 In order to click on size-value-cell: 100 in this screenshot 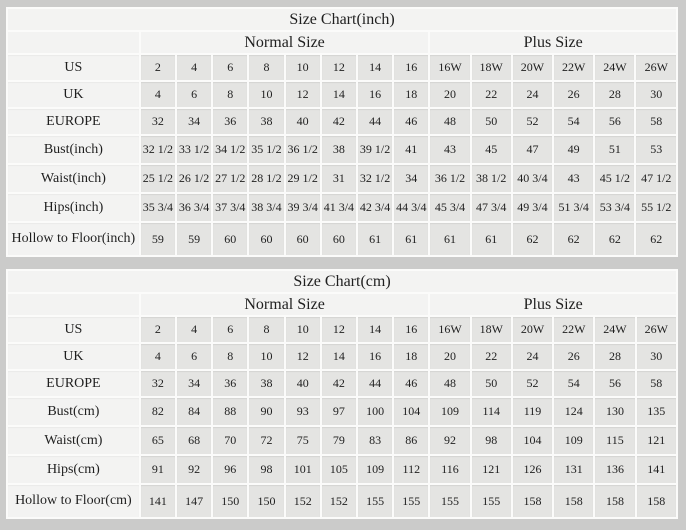, I will do `click(375, 411)`.